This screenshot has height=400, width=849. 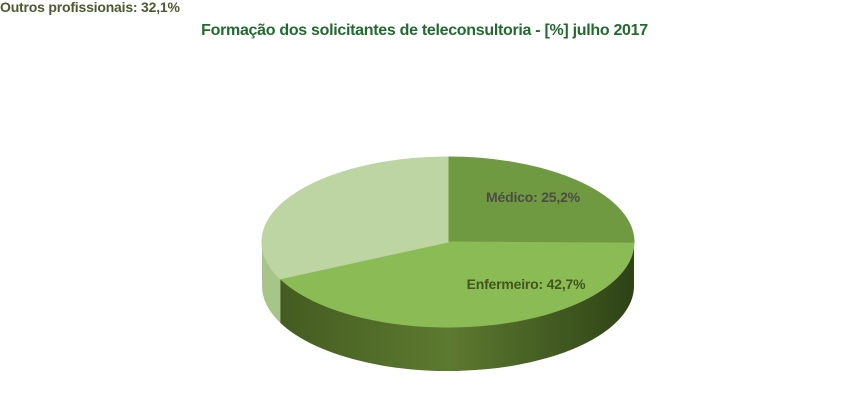 I want to click on pie-slice-outros-profissionais, so click(x=355, y=218).